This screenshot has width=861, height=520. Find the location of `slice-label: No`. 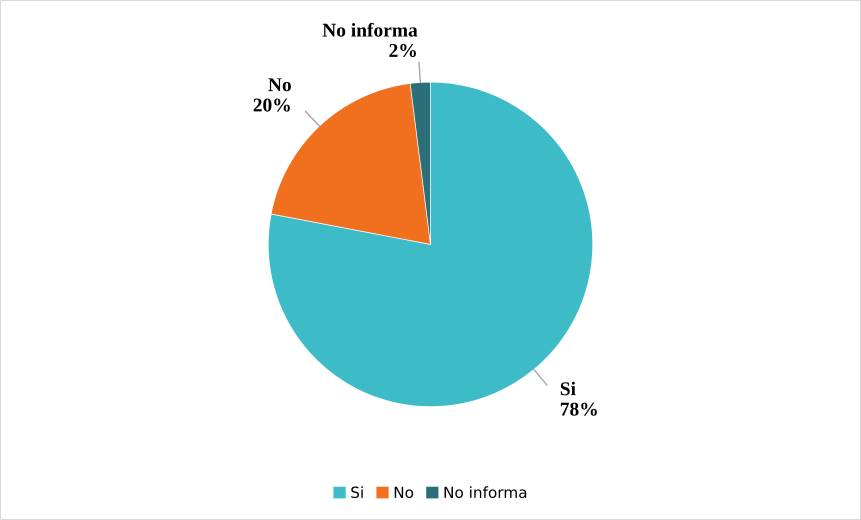

slice-label: No is located at coordinates (279, 85).